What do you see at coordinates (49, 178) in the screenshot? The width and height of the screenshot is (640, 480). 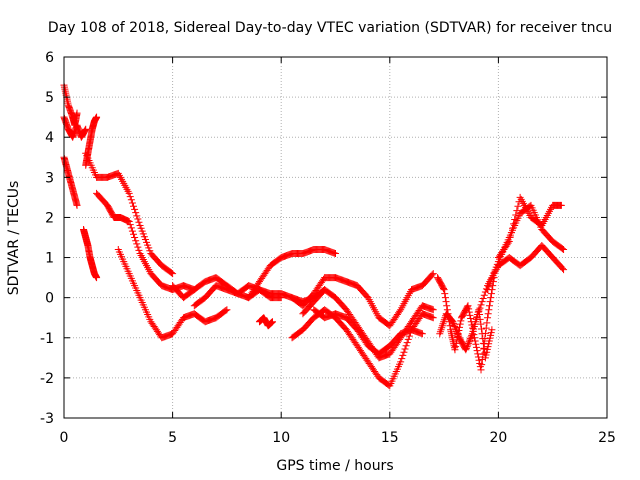 I see `y-tick-label: 3` at bounding box center [49, 178].